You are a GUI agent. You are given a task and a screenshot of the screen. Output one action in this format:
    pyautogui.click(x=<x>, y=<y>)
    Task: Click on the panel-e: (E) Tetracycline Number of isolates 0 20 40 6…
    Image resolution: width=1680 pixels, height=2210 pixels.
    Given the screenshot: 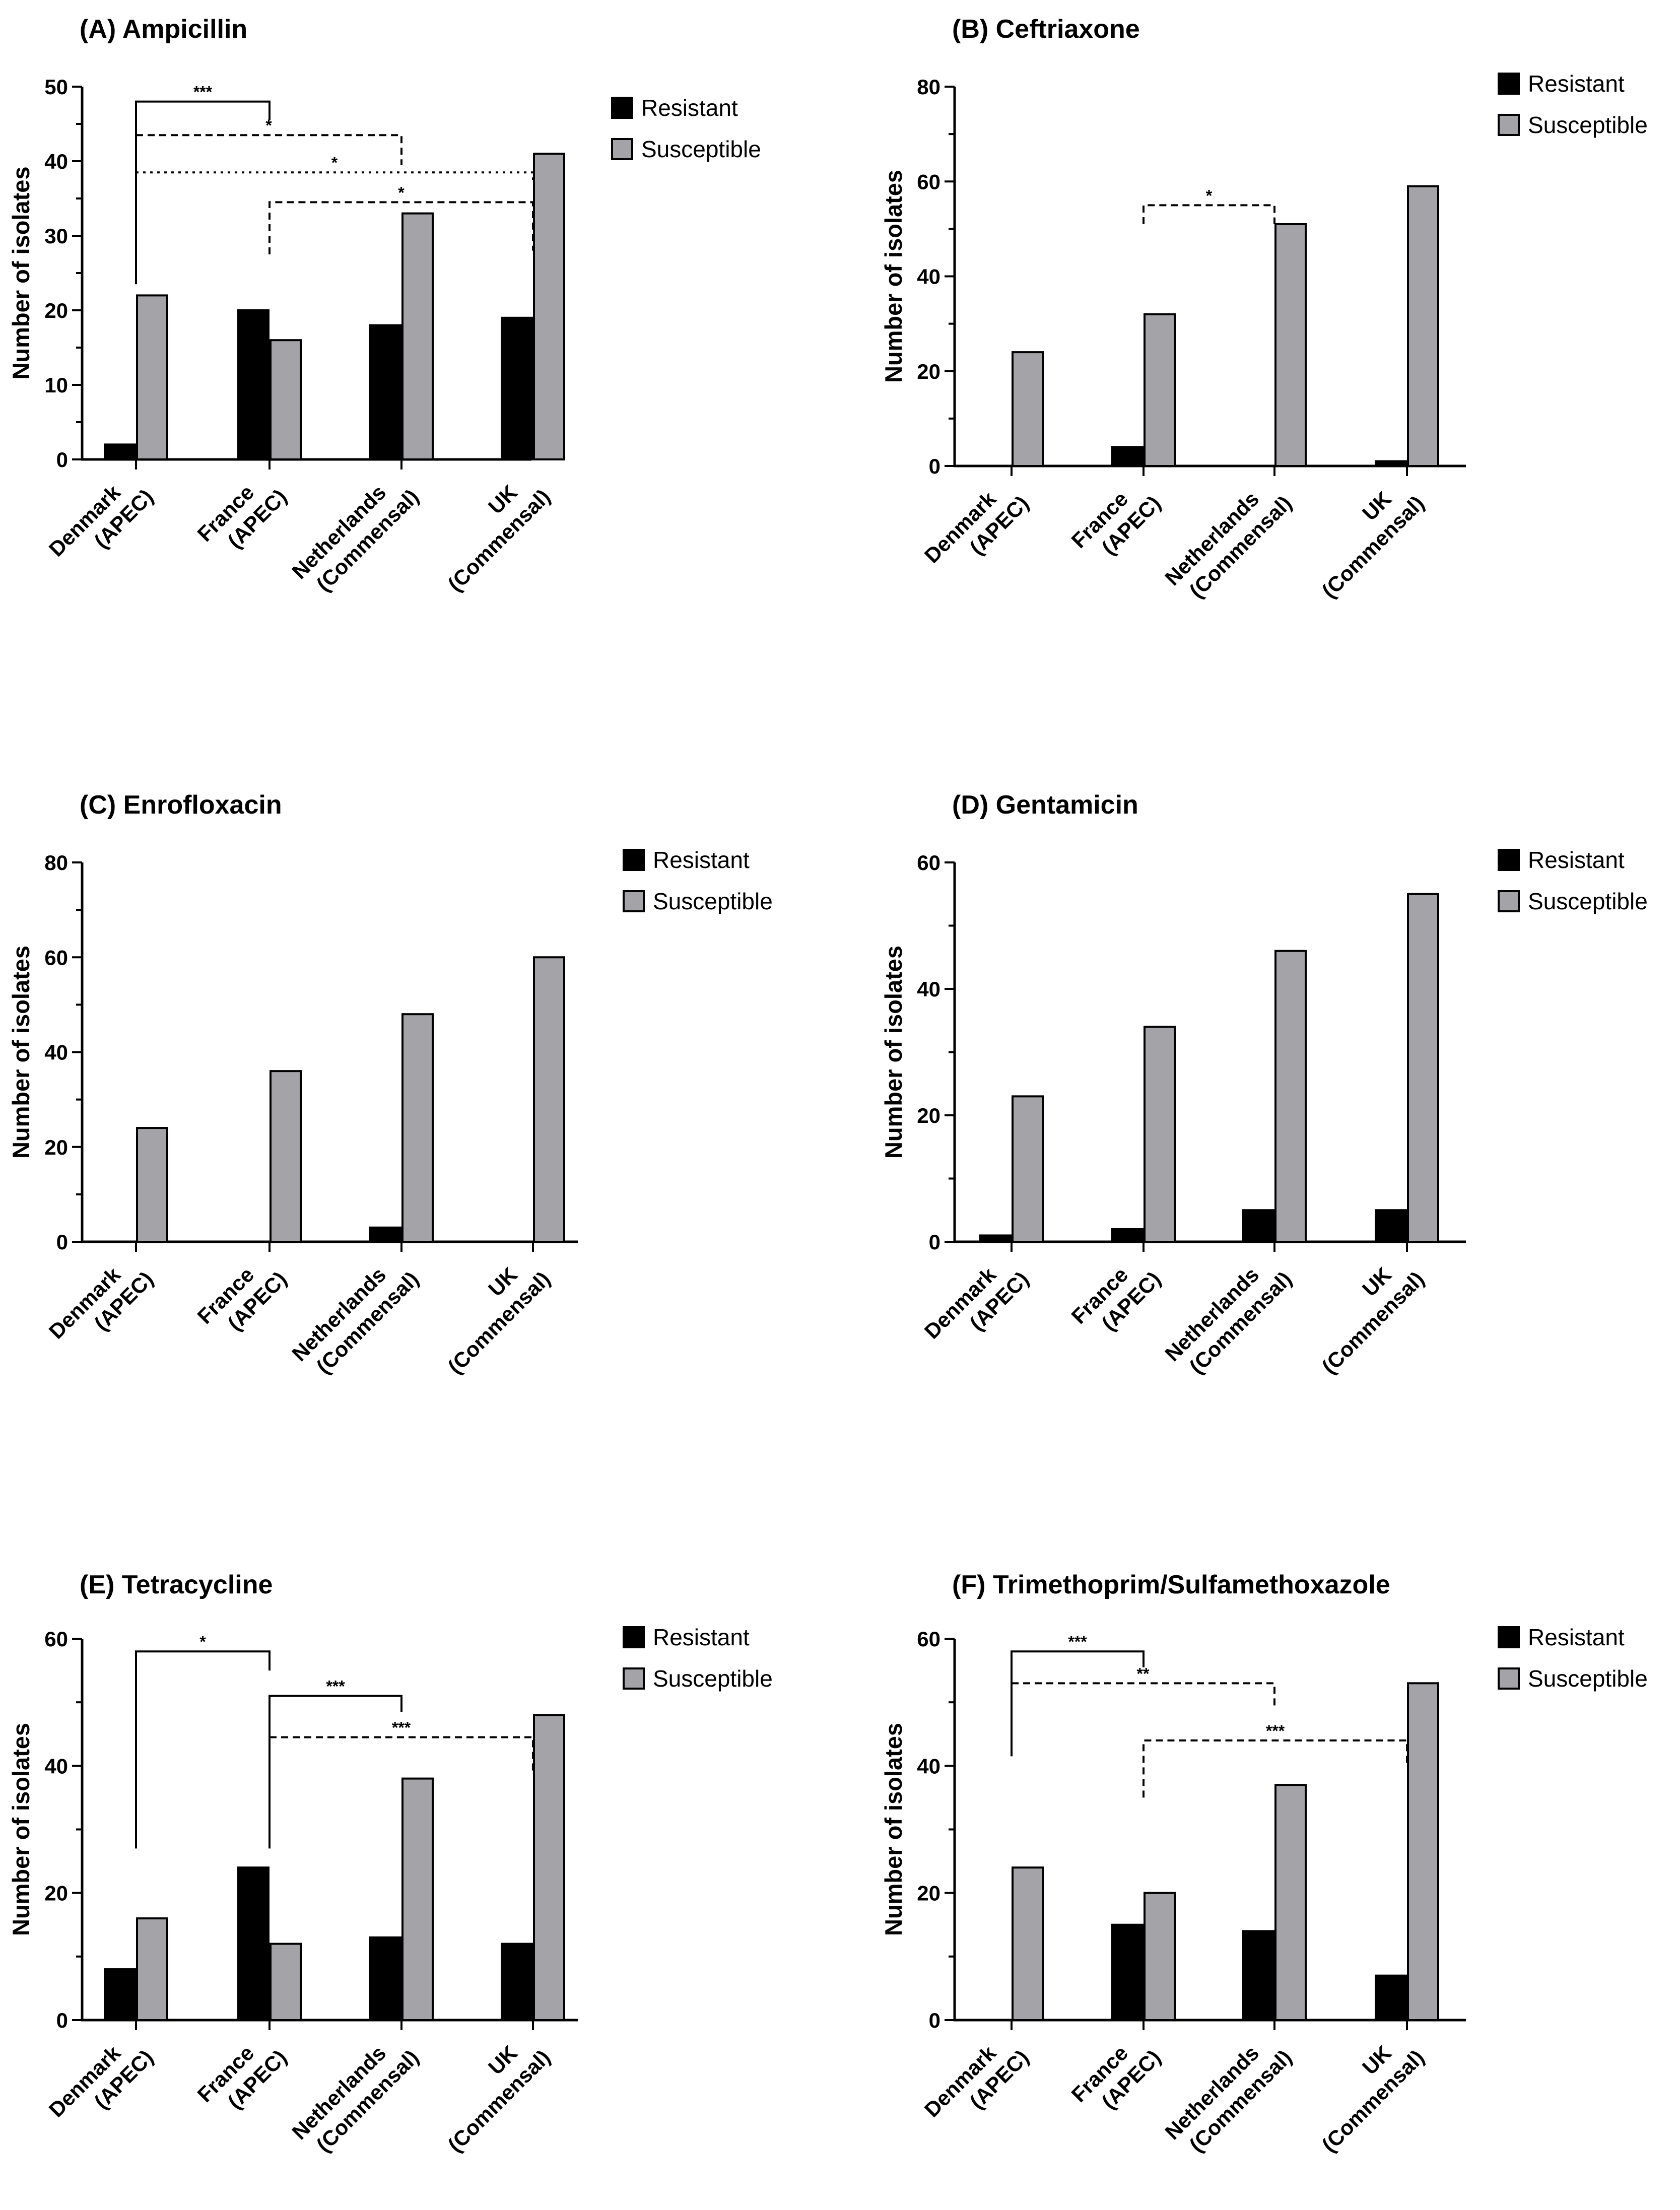 What is the action you would take?
    pyautogui.click(x=390, y=1863)
    